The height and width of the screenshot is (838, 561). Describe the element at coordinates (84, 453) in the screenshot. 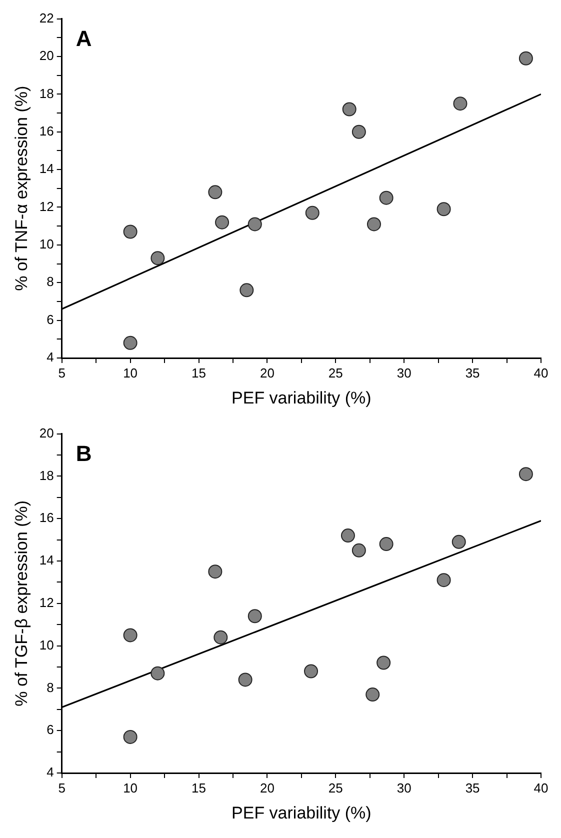

I see `annotation: B` at that location.